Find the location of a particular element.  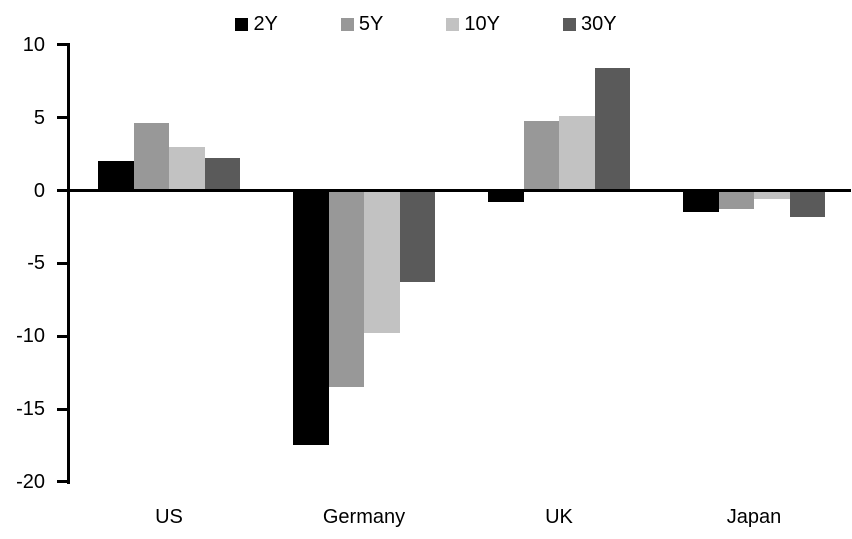

legend-label: 5Y is located at coordinates (371, 24).